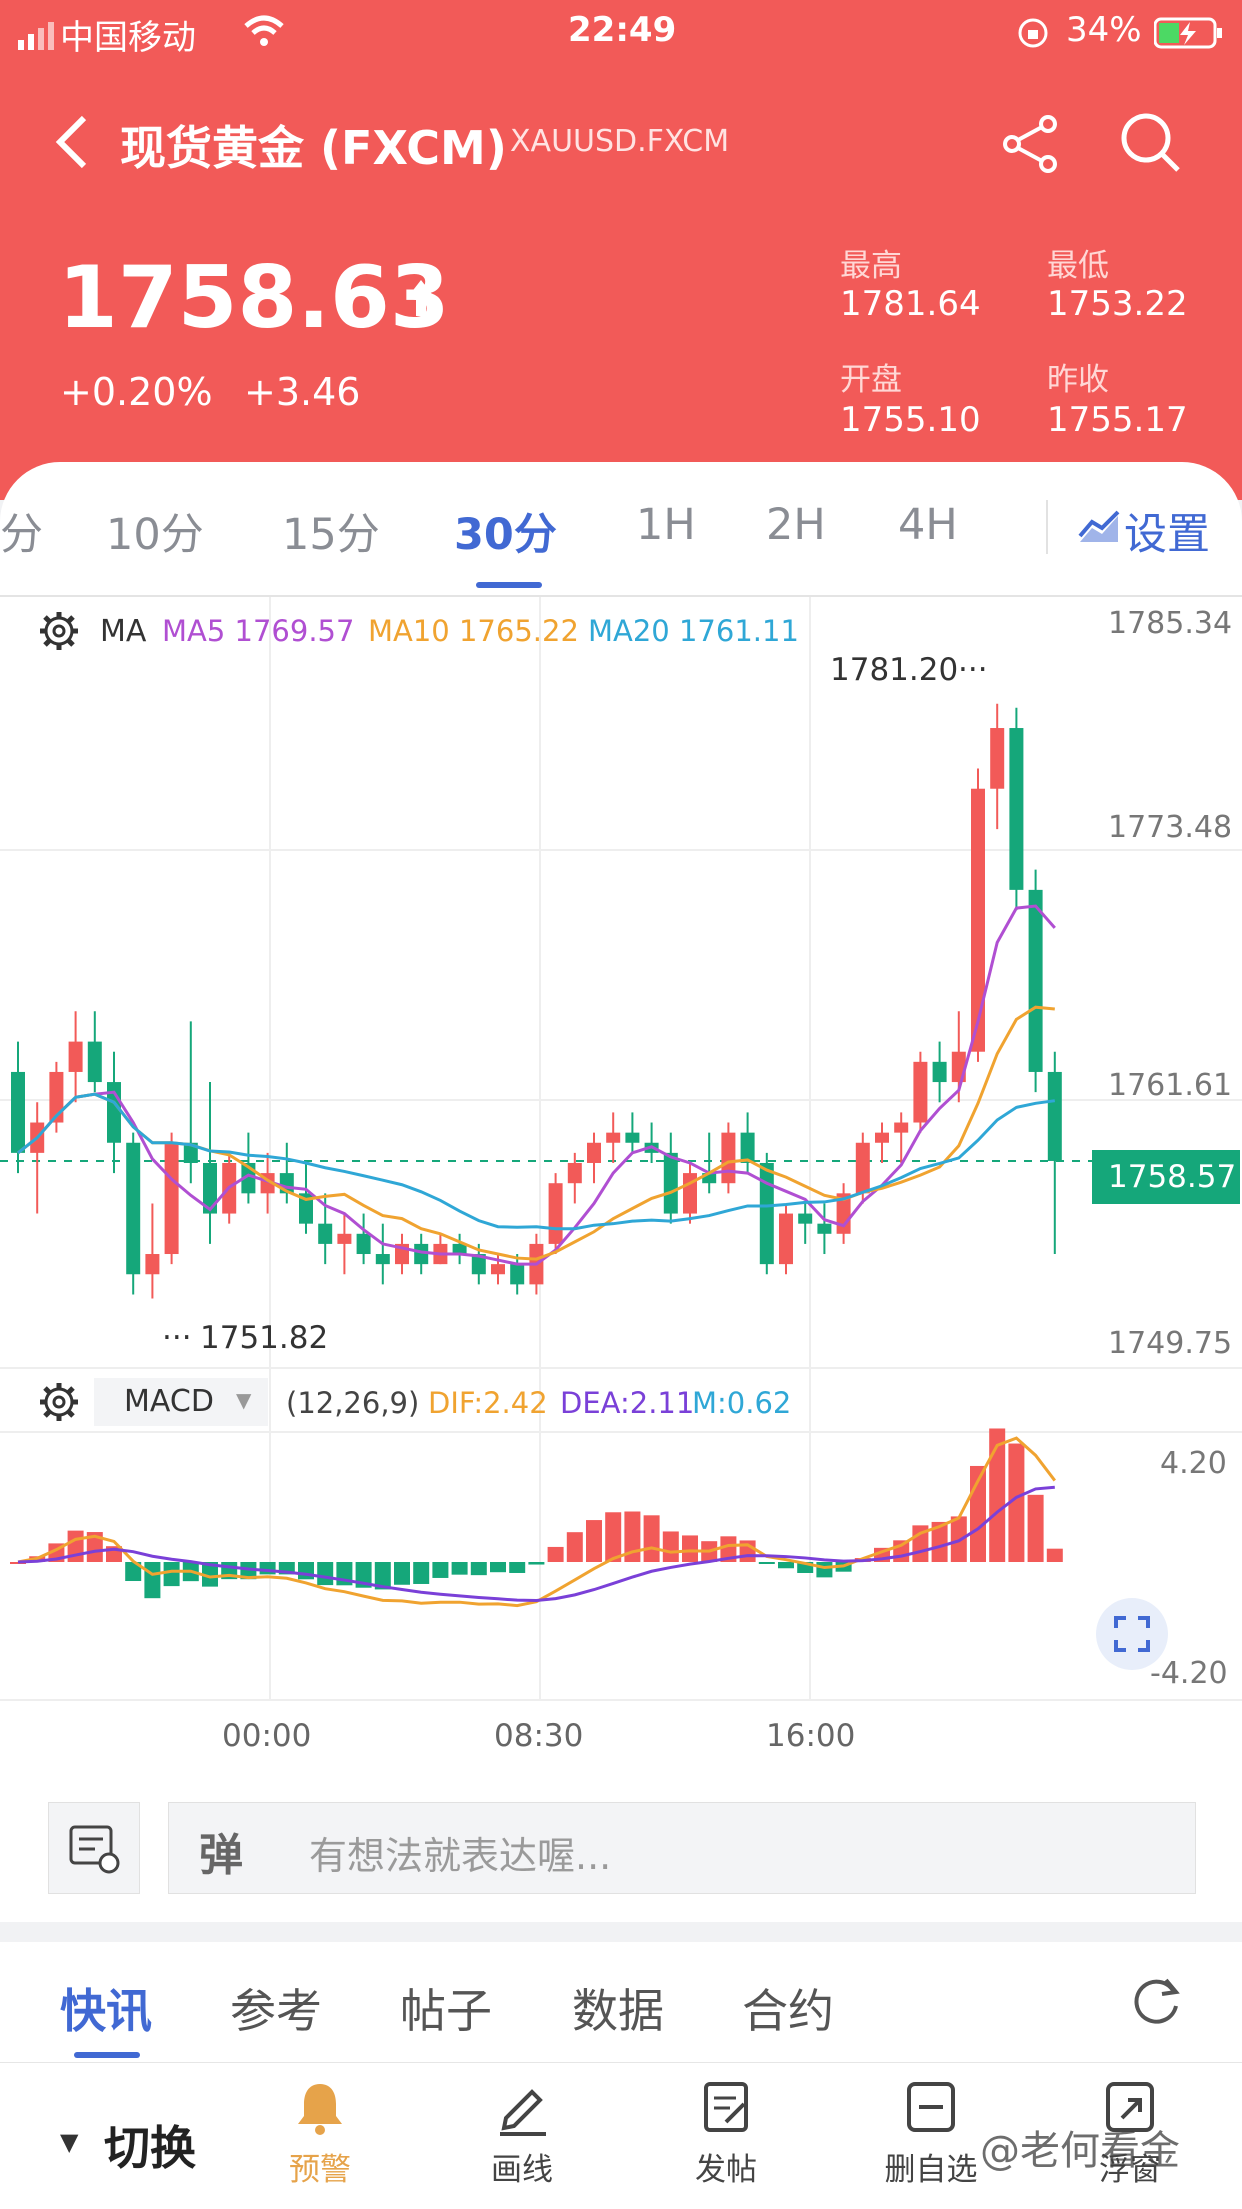  Describe the element at coordinates (488, 1403) in the screenshot. I see `macd-dif: DIF:2.42` at that location.